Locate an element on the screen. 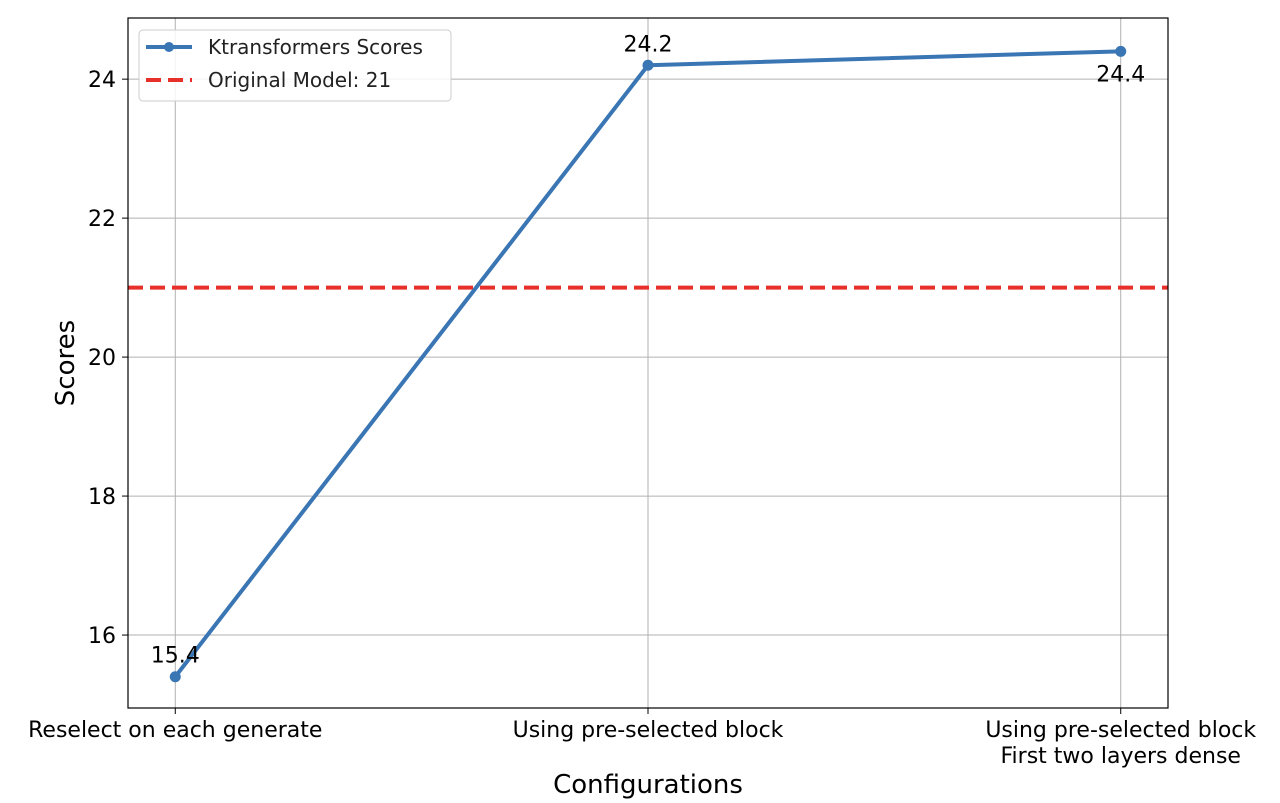 Image resolution: width=1280 pixels, height=803 pixels. y-axis-label: Scores is located at coordinates (66, 363).